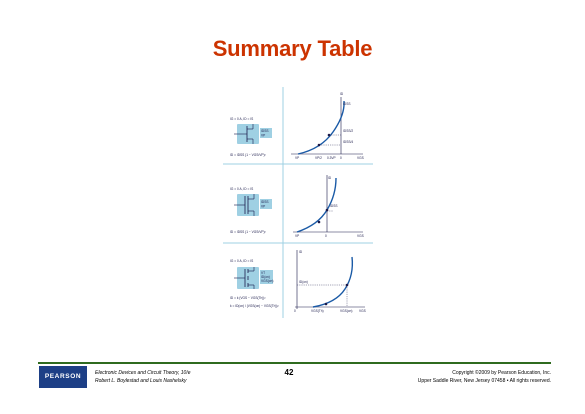 The height and width of the screenshot is (414, 585). Describe the element at coordinates (294, 363) in the screenshot. I see `footer-rule` at that location.